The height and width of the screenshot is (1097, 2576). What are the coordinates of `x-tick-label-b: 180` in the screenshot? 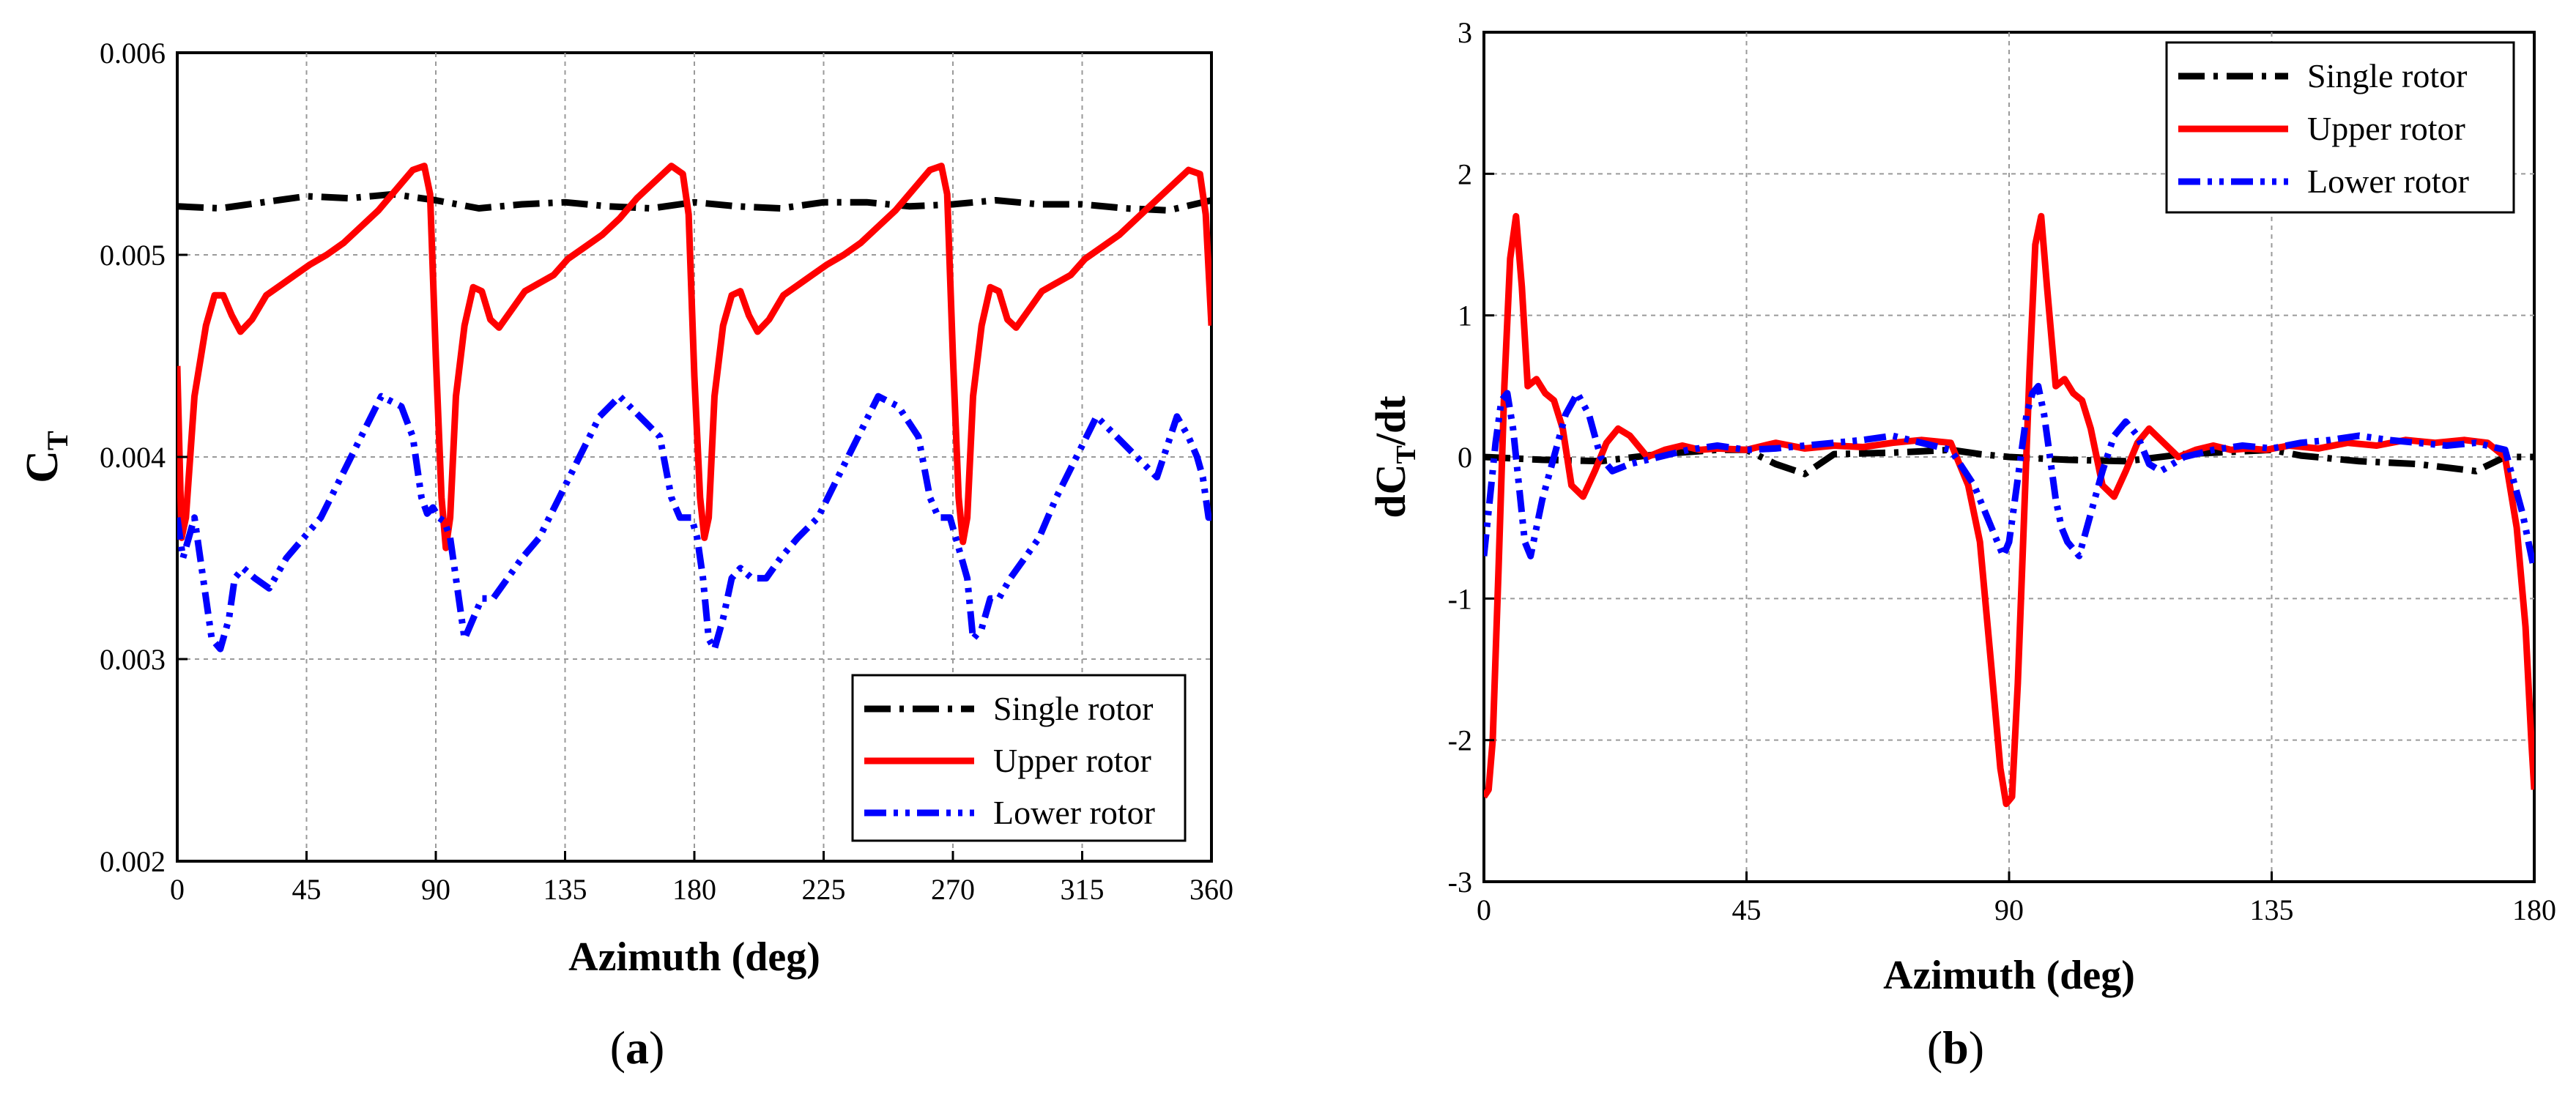 It's located at (2534, 909).